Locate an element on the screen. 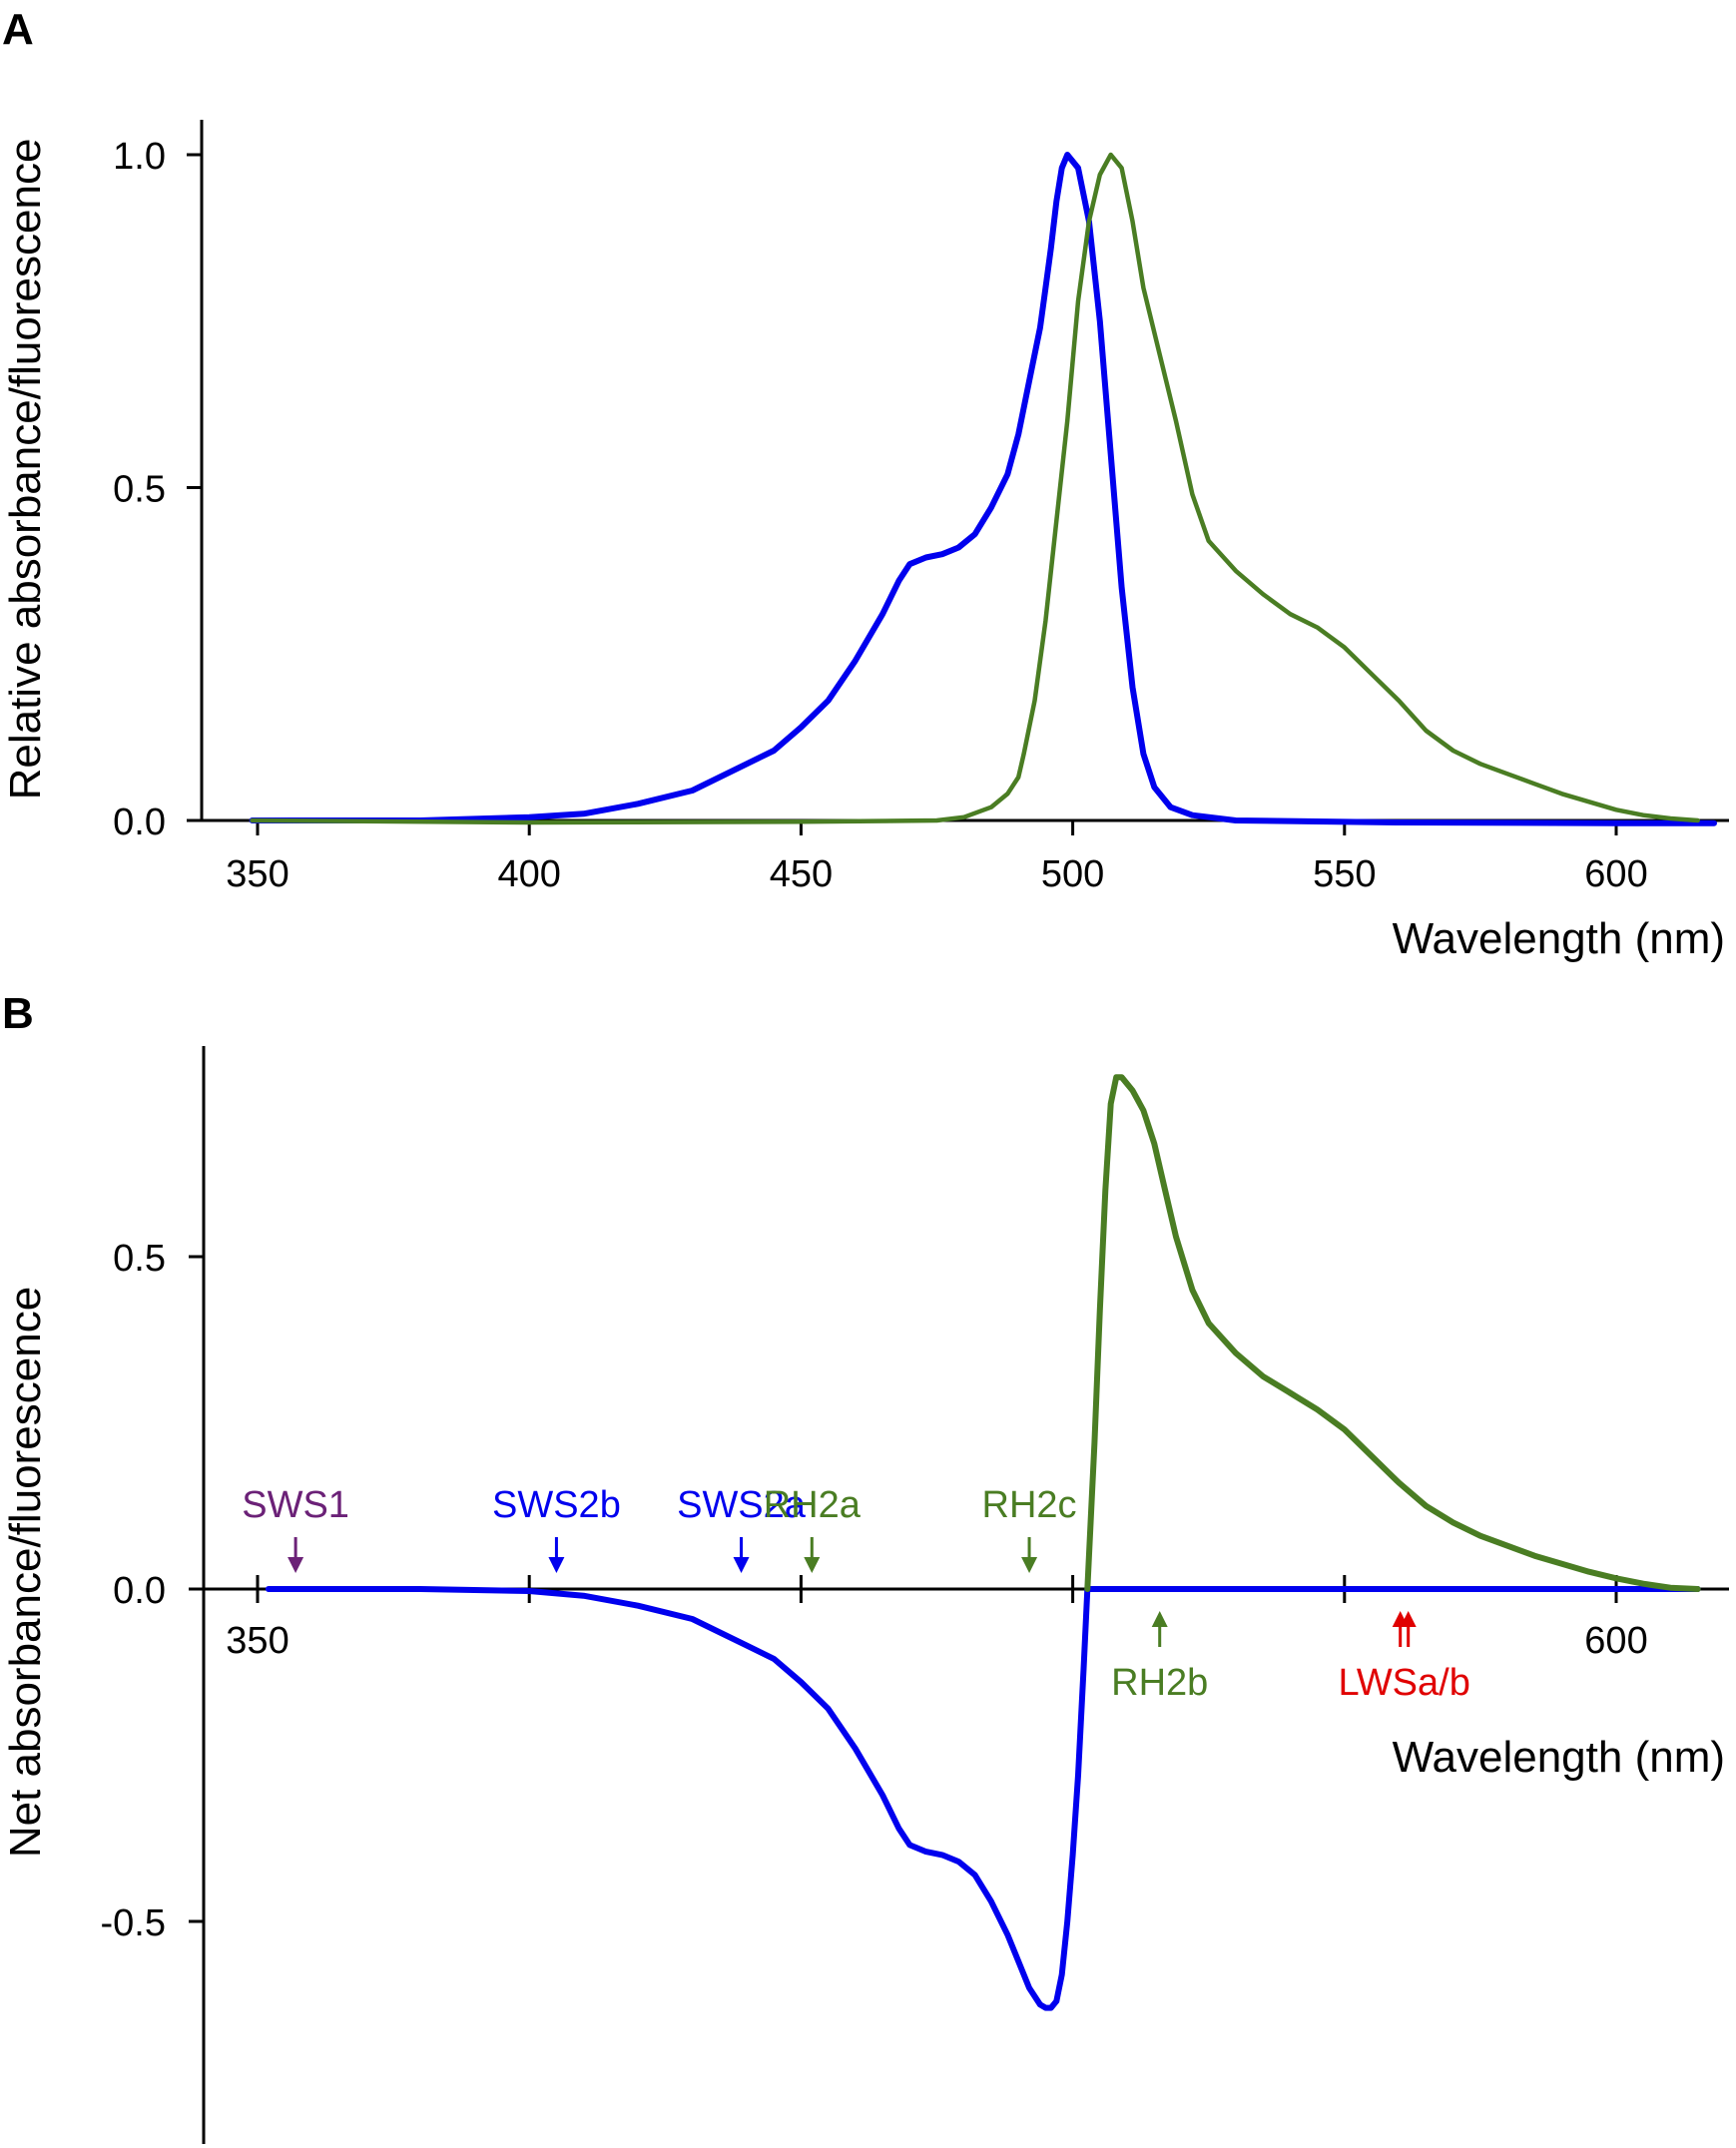 The height and width of the screenshot is (2148, 1736). panel-b-y-tick-label: 0.5 is located at coordinates (139, 1259).